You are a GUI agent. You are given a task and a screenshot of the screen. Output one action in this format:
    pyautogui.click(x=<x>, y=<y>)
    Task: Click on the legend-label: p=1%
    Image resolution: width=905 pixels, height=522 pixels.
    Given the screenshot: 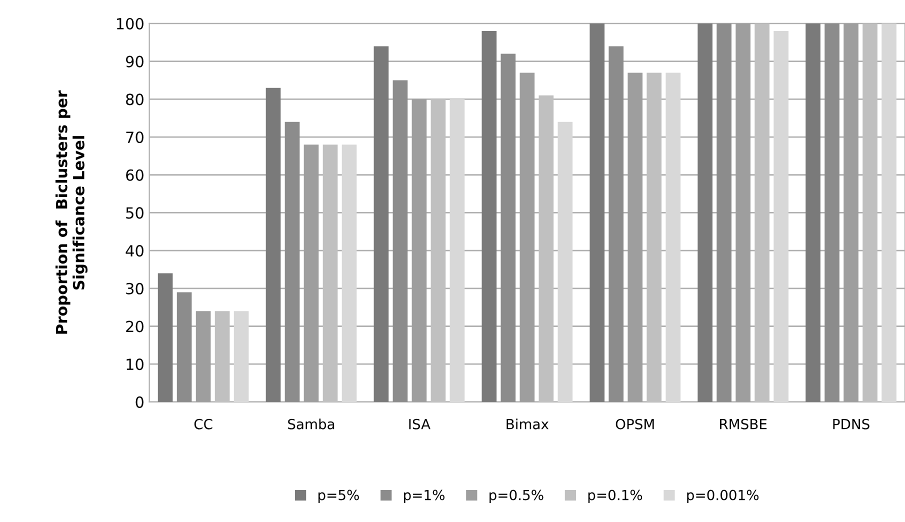 What is the action you would take?
    pyautogui.click(x=424, y=496)
    